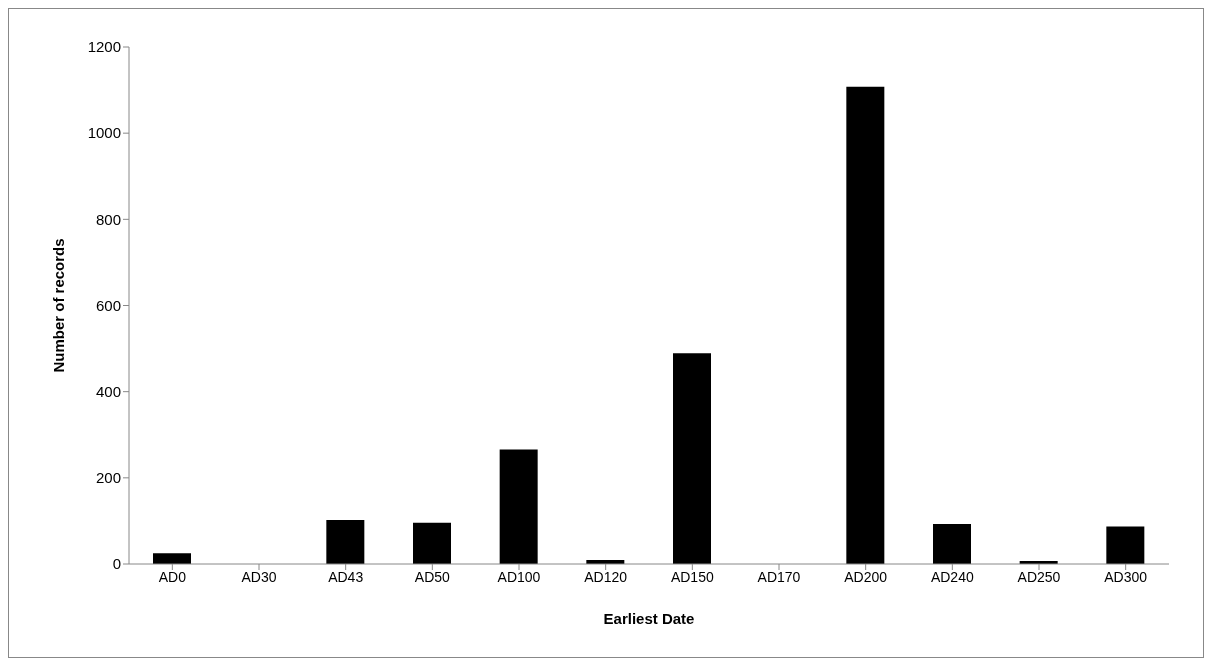  I want to click on x-tick-label: AD120, so click(606, 576).